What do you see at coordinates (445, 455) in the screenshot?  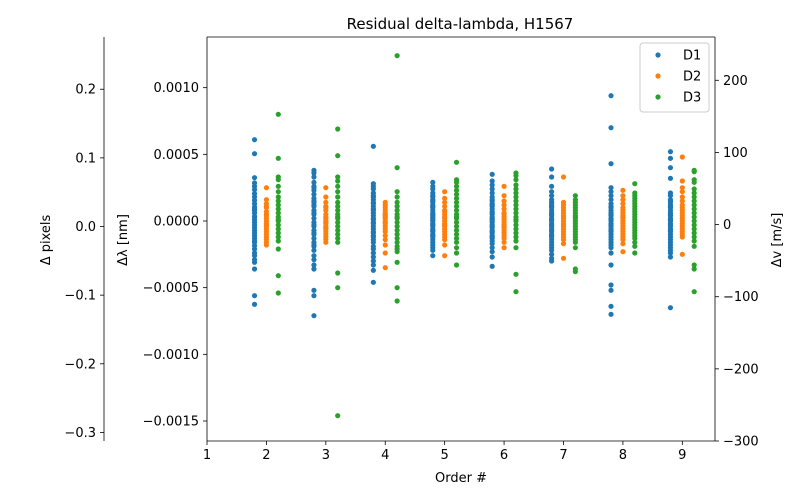 I see `x-tick-label: 5` at bounding box center [445, 455].